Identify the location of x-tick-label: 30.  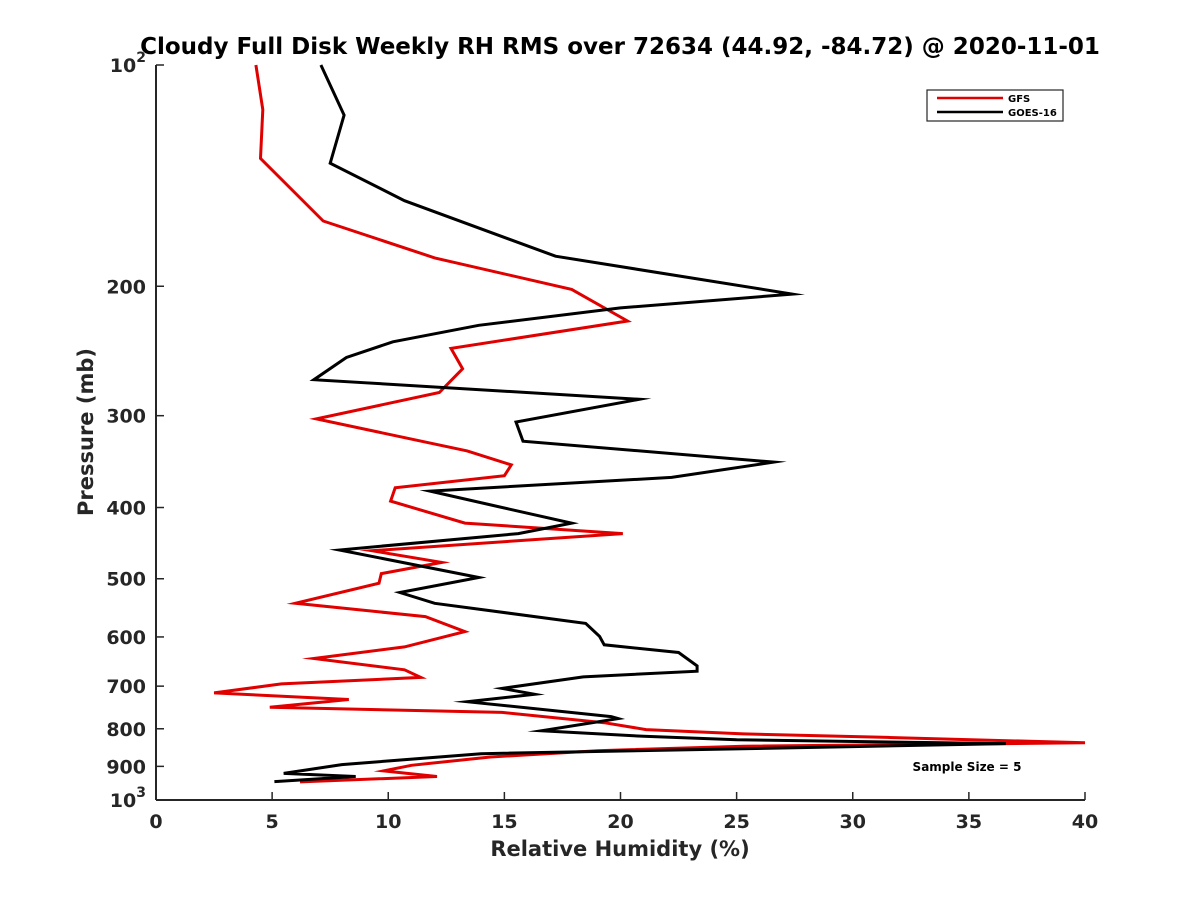
(853, 822).